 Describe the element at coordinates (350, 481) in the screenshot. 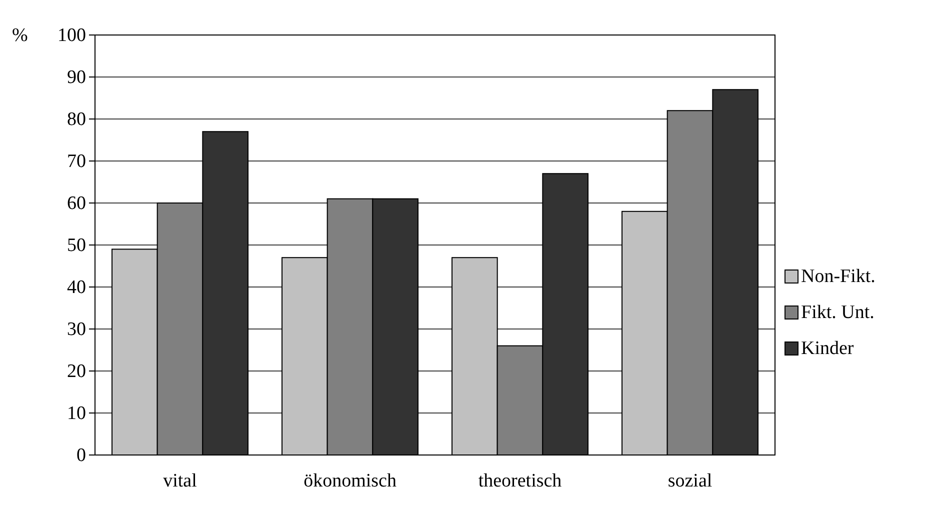

I see `x-tick-label: ökonomisch` at that location.